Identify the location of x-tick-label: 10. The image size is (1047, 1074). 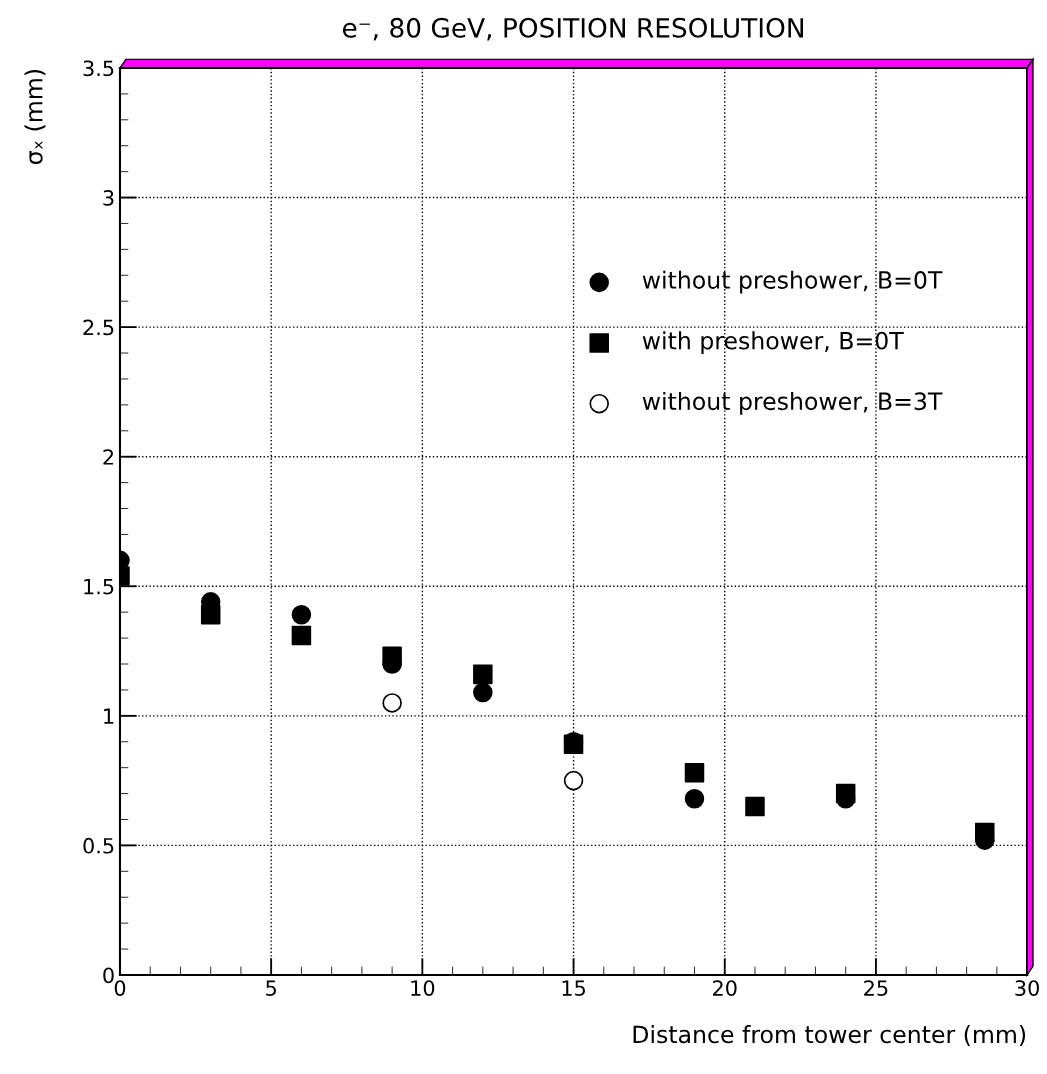
(423, 988).